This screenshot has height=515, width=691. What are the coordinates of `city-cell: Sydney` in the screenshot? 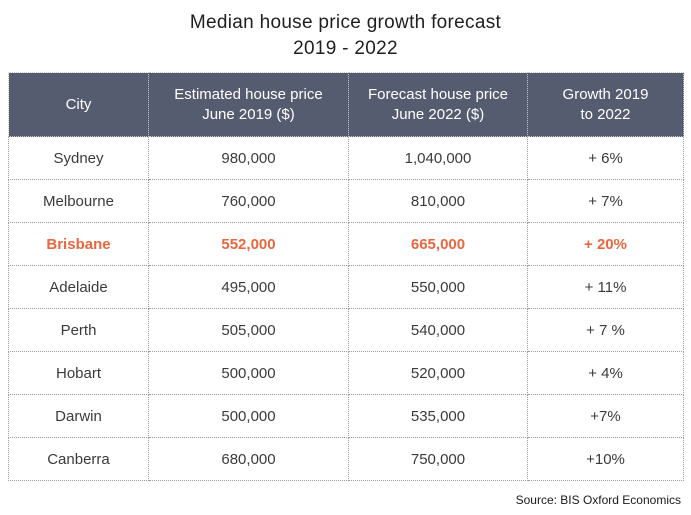 It's located at (78, 158).